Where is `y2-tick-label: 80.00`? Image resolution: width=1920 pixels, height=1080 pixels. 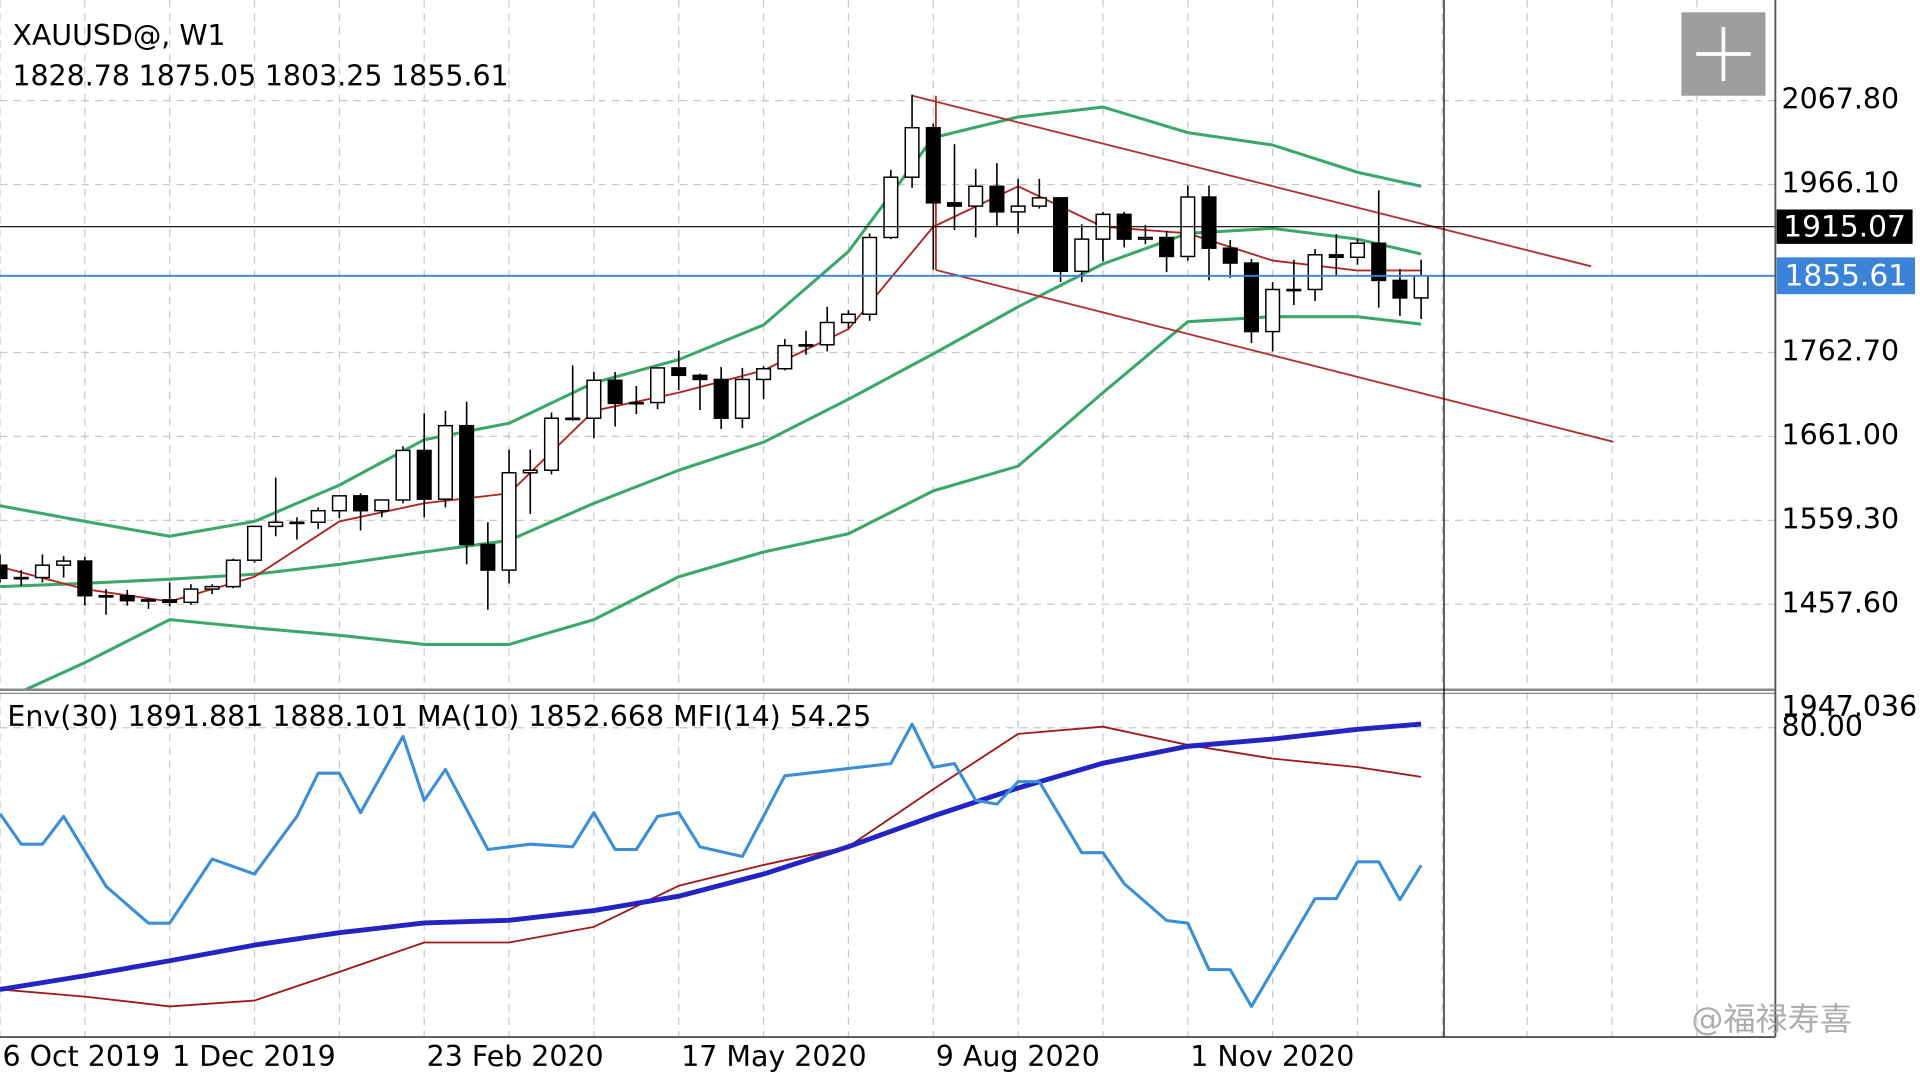 y2-tick-label: 80.00 is located at coordinates (1822, 726).